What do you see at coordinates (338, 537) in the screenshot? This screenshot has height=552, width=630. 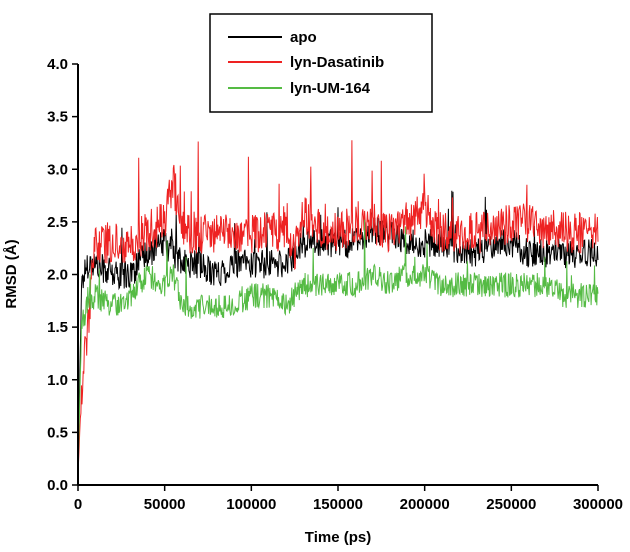 I see `x-axis-title: Time (ps)` at bounding box center [338, 537].